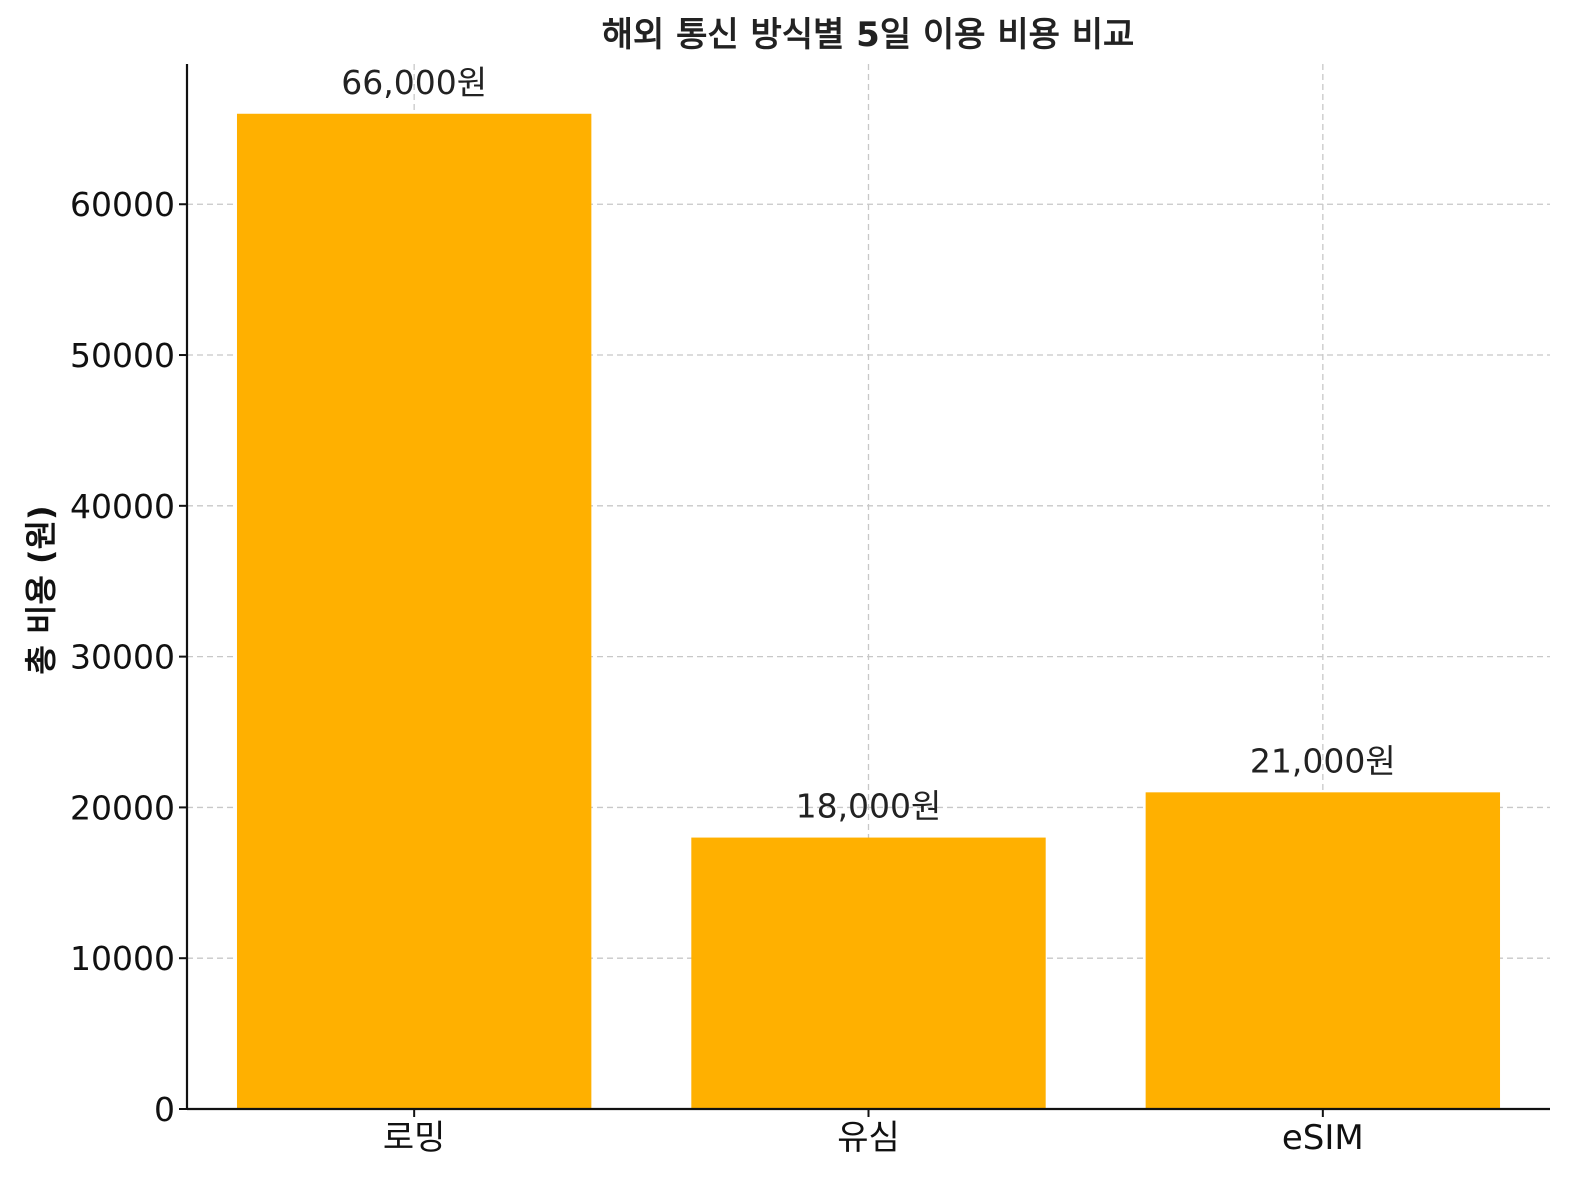 The height and width of the screenshot is (1180, 1580). Describe the element at coordinates (868, 35) in the screenshot. I see `chart-title: 해외 통신 방식별 5일 이용 비용 비교` at that location.